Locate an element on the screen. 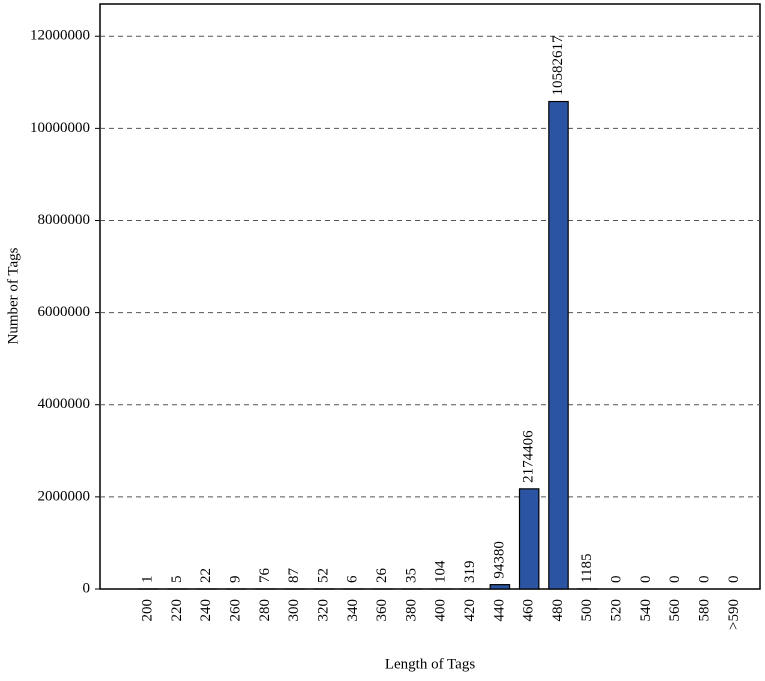  value-label: 6 is located at coordinates (353, 579).